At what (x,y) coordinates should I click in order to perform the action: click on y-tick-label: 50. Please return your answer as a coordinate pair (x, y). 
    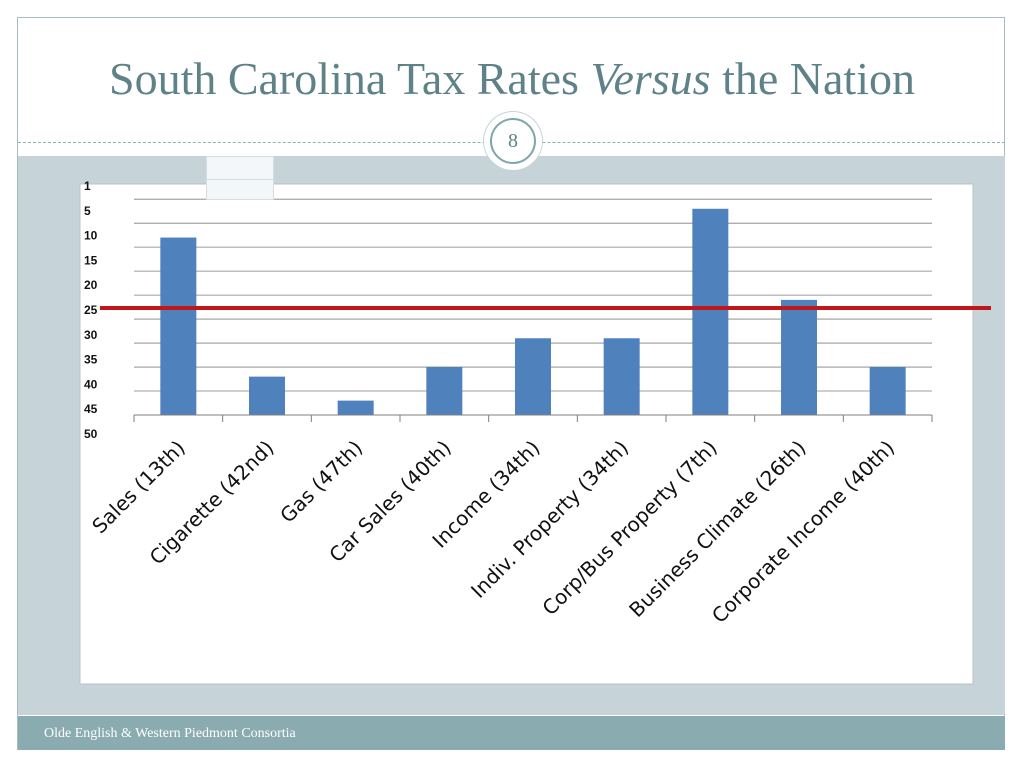
    Looking at the image, I should click on (91, 434).